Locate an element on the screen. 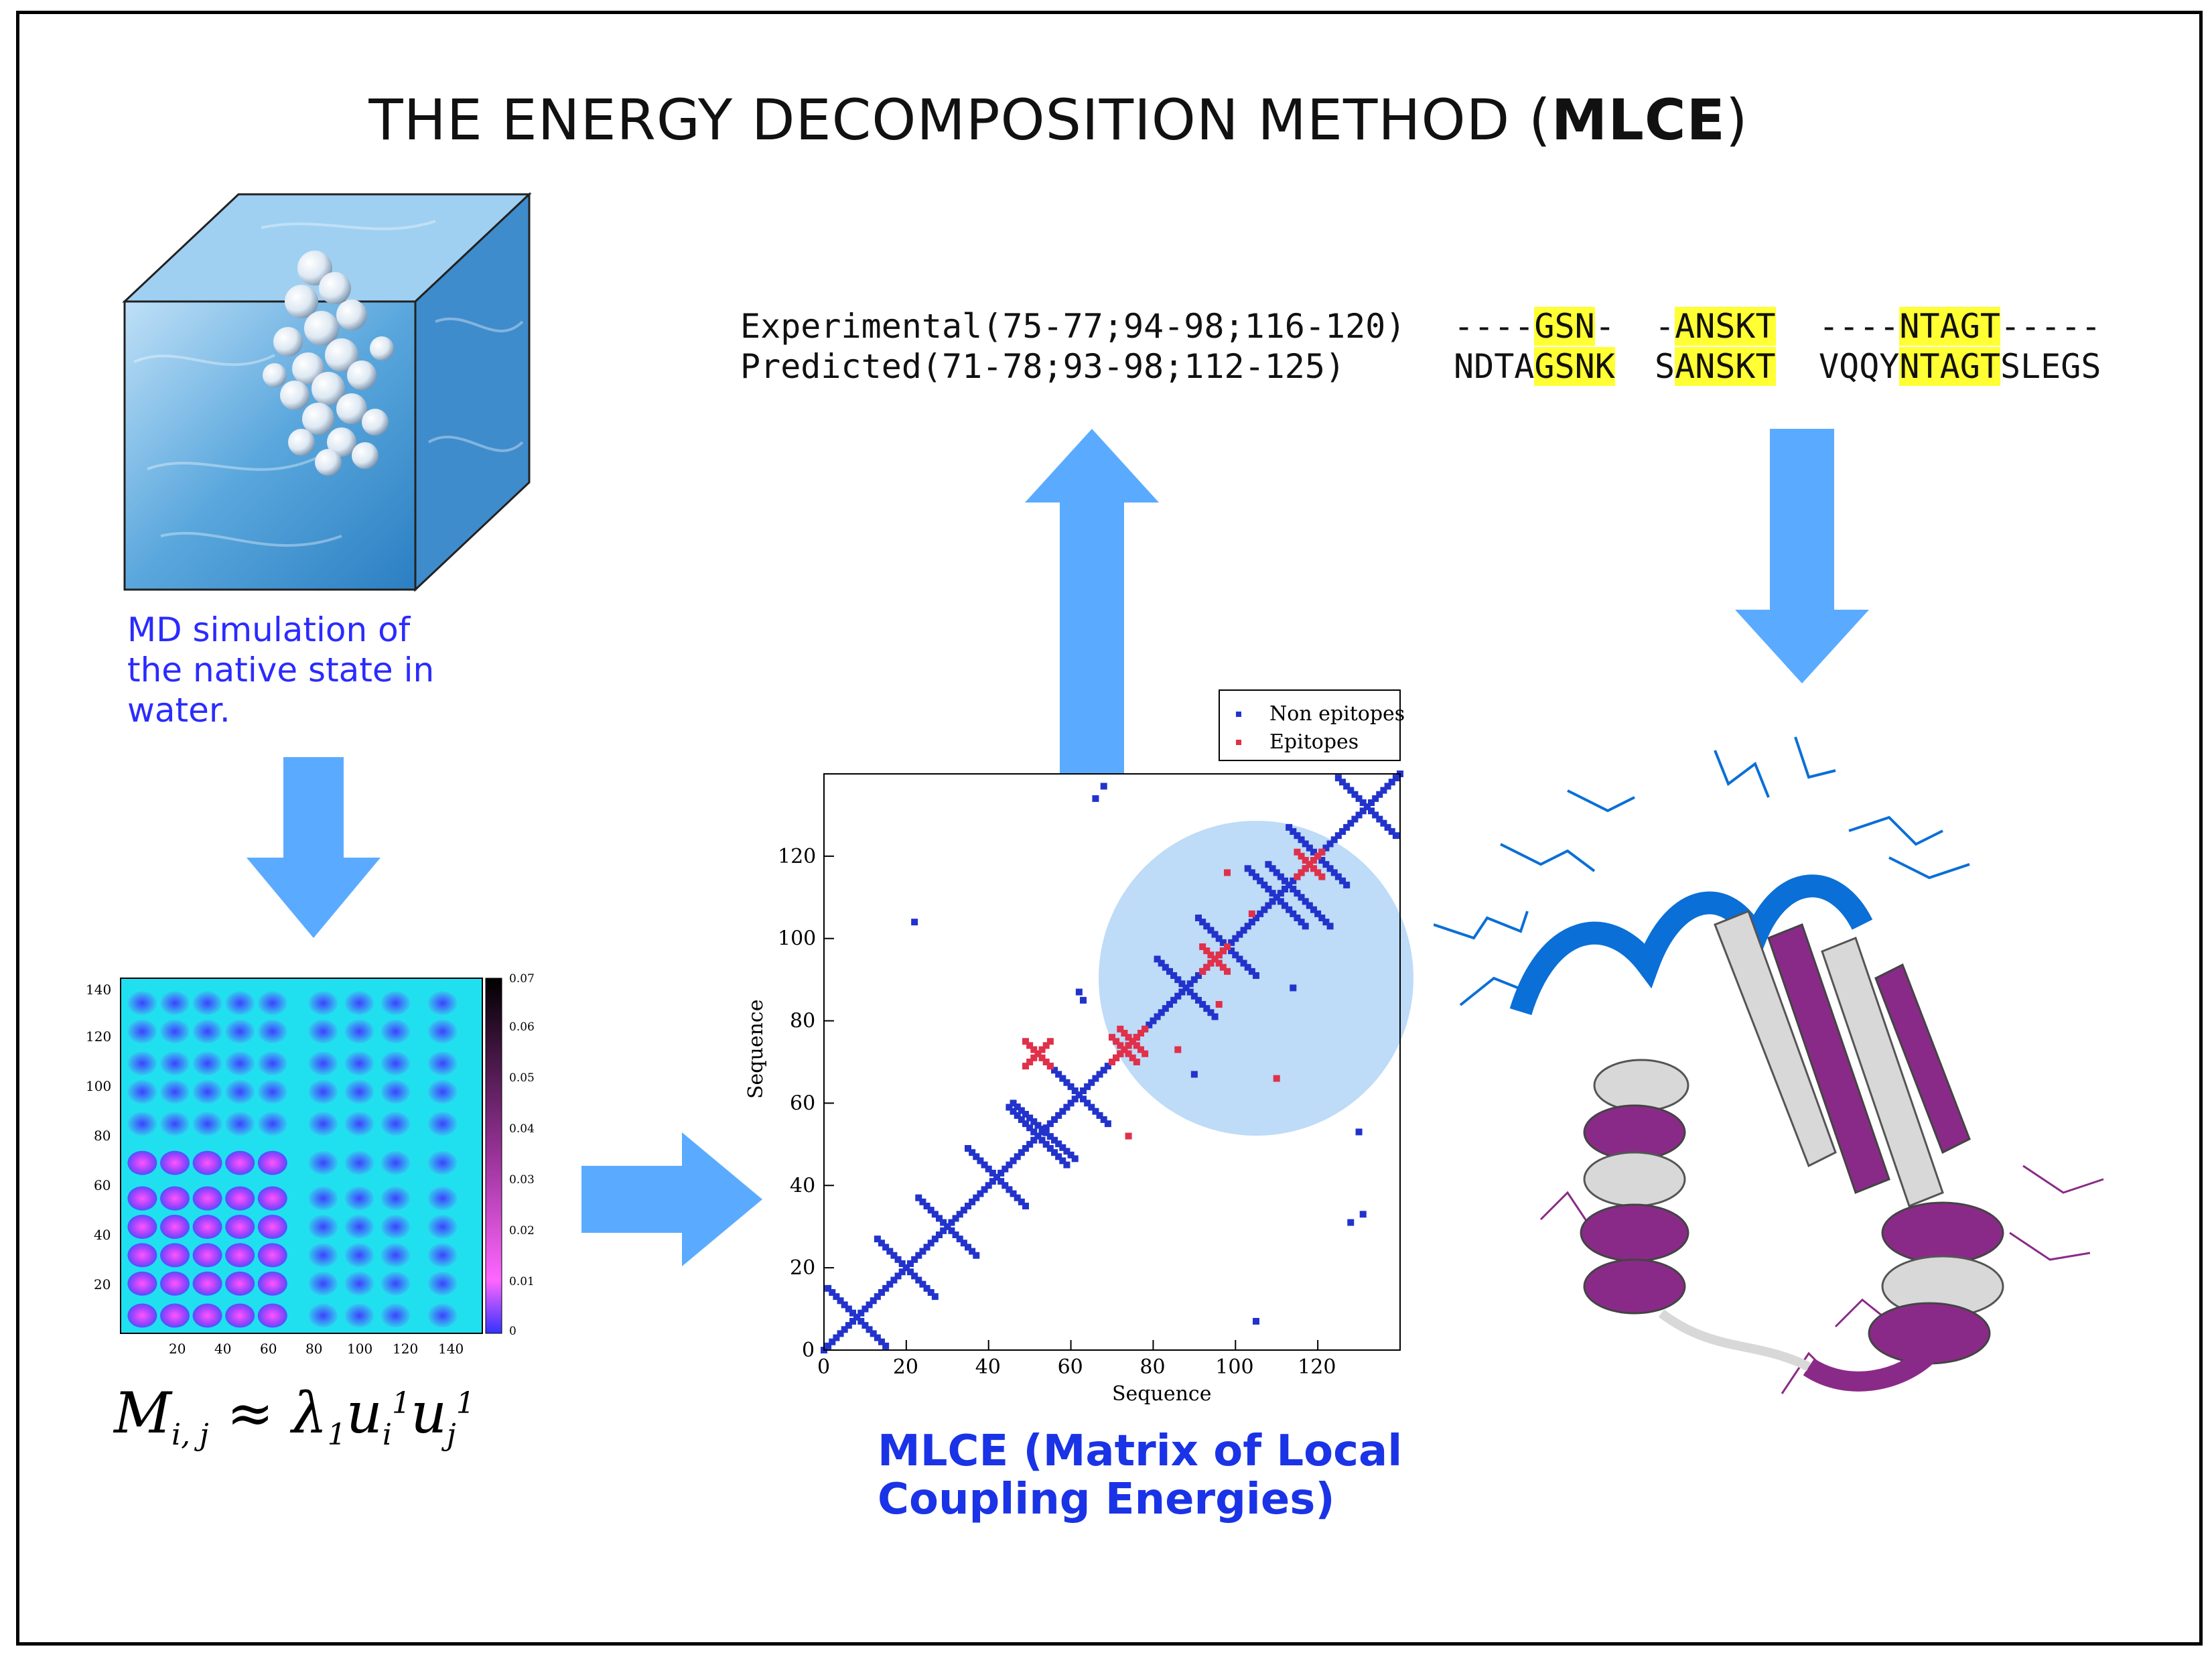 The image size is (2212, 1667). heatmap-ytick: 20 is located at coordinates (103, 1284).